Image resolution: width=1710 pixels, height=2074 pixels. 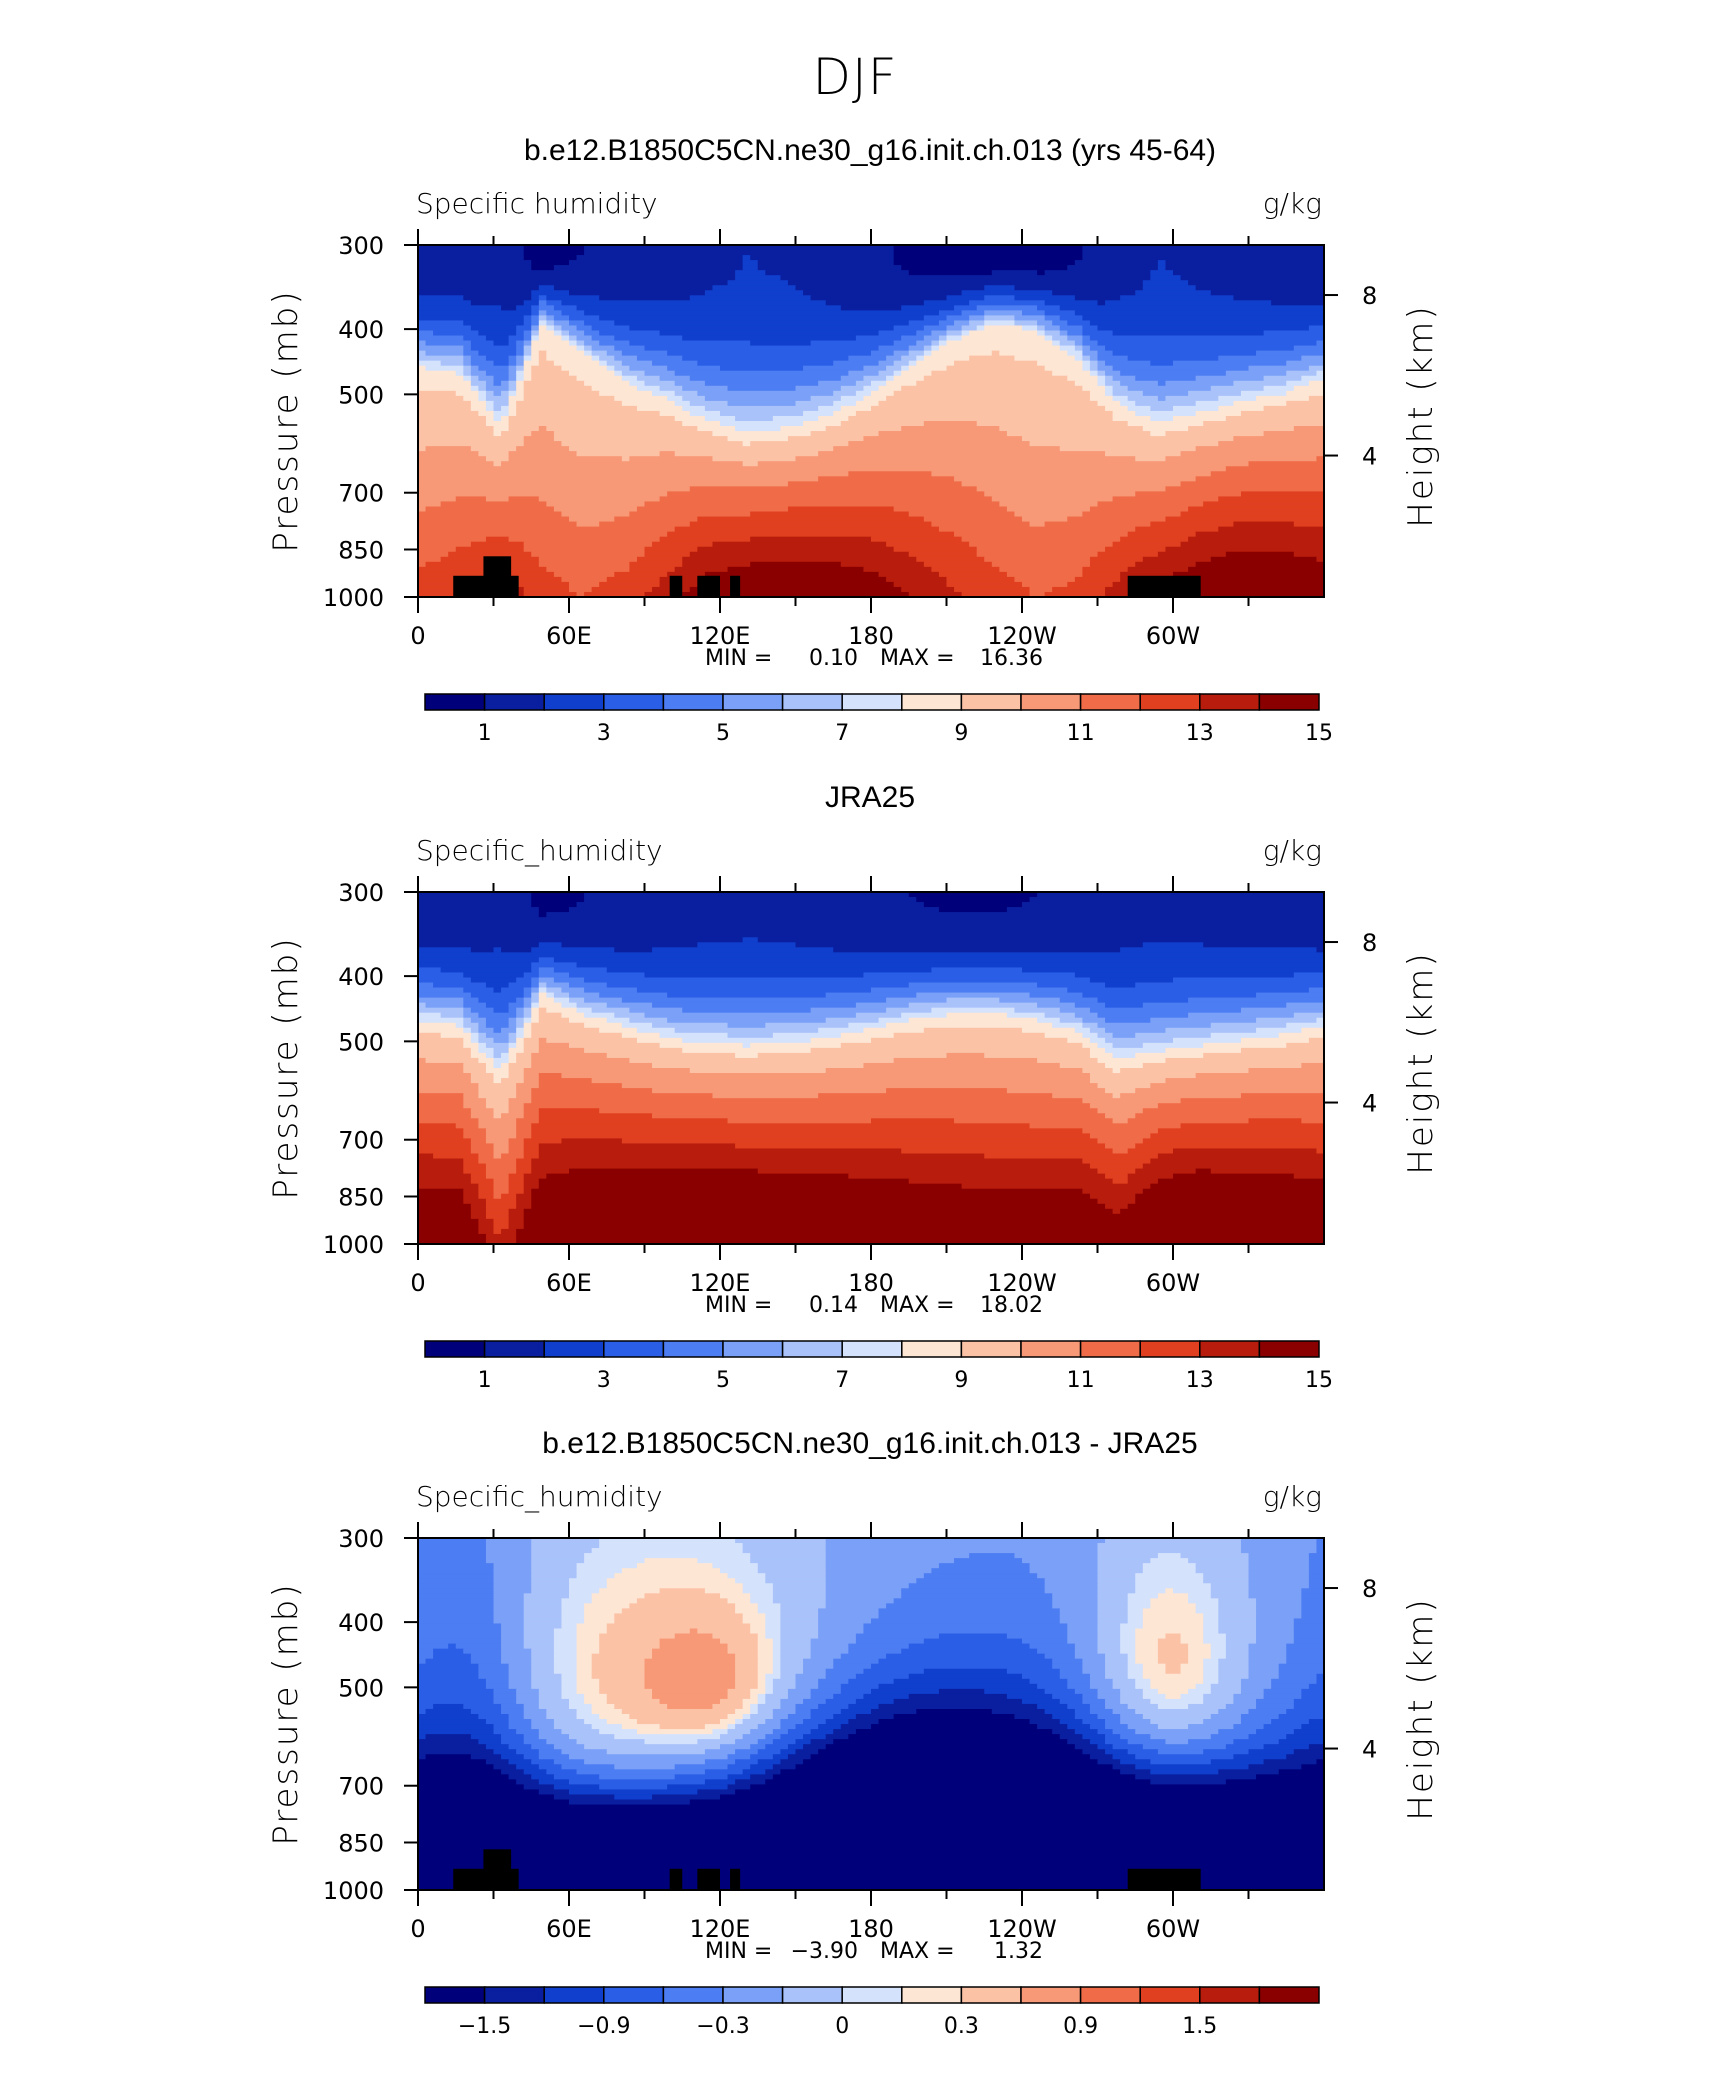 What do you see at coordinates (676, 586) in the screenshot?
I see `land-mask-block` at bounding box center [676, 586].